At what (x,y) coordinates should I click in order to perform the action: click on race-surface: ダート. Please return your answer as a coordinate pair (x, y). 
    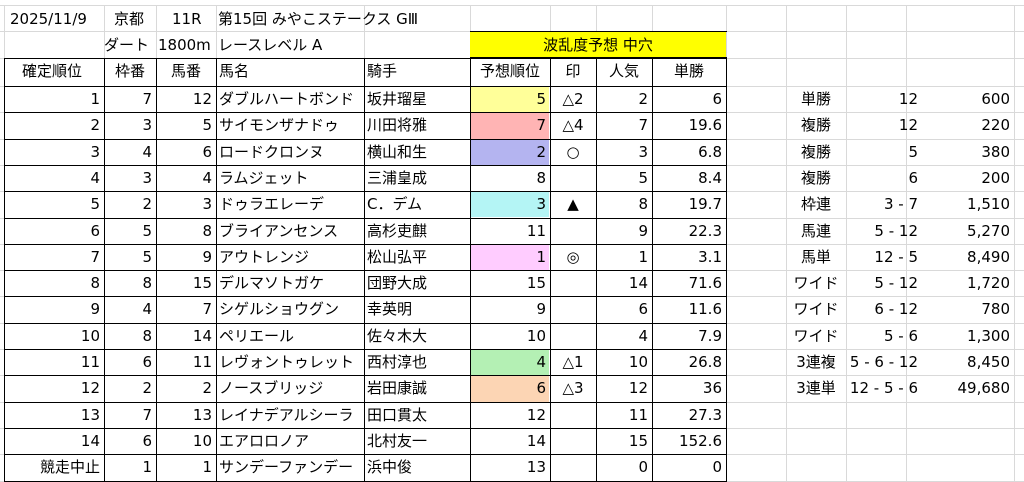
    Looking at the image, I should click on (127, 45).